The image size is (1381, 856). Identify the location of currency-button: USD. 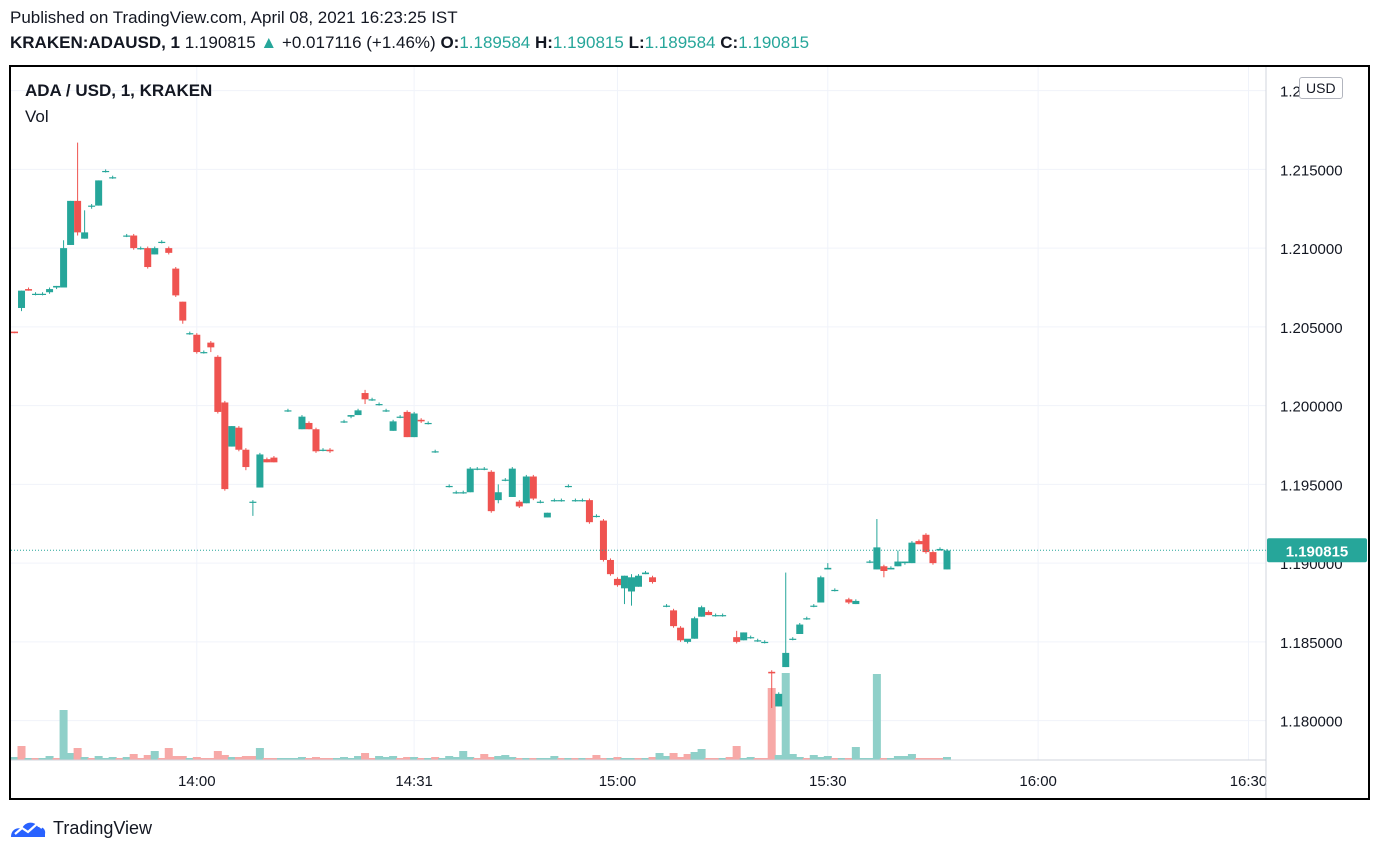
(1321, 88).